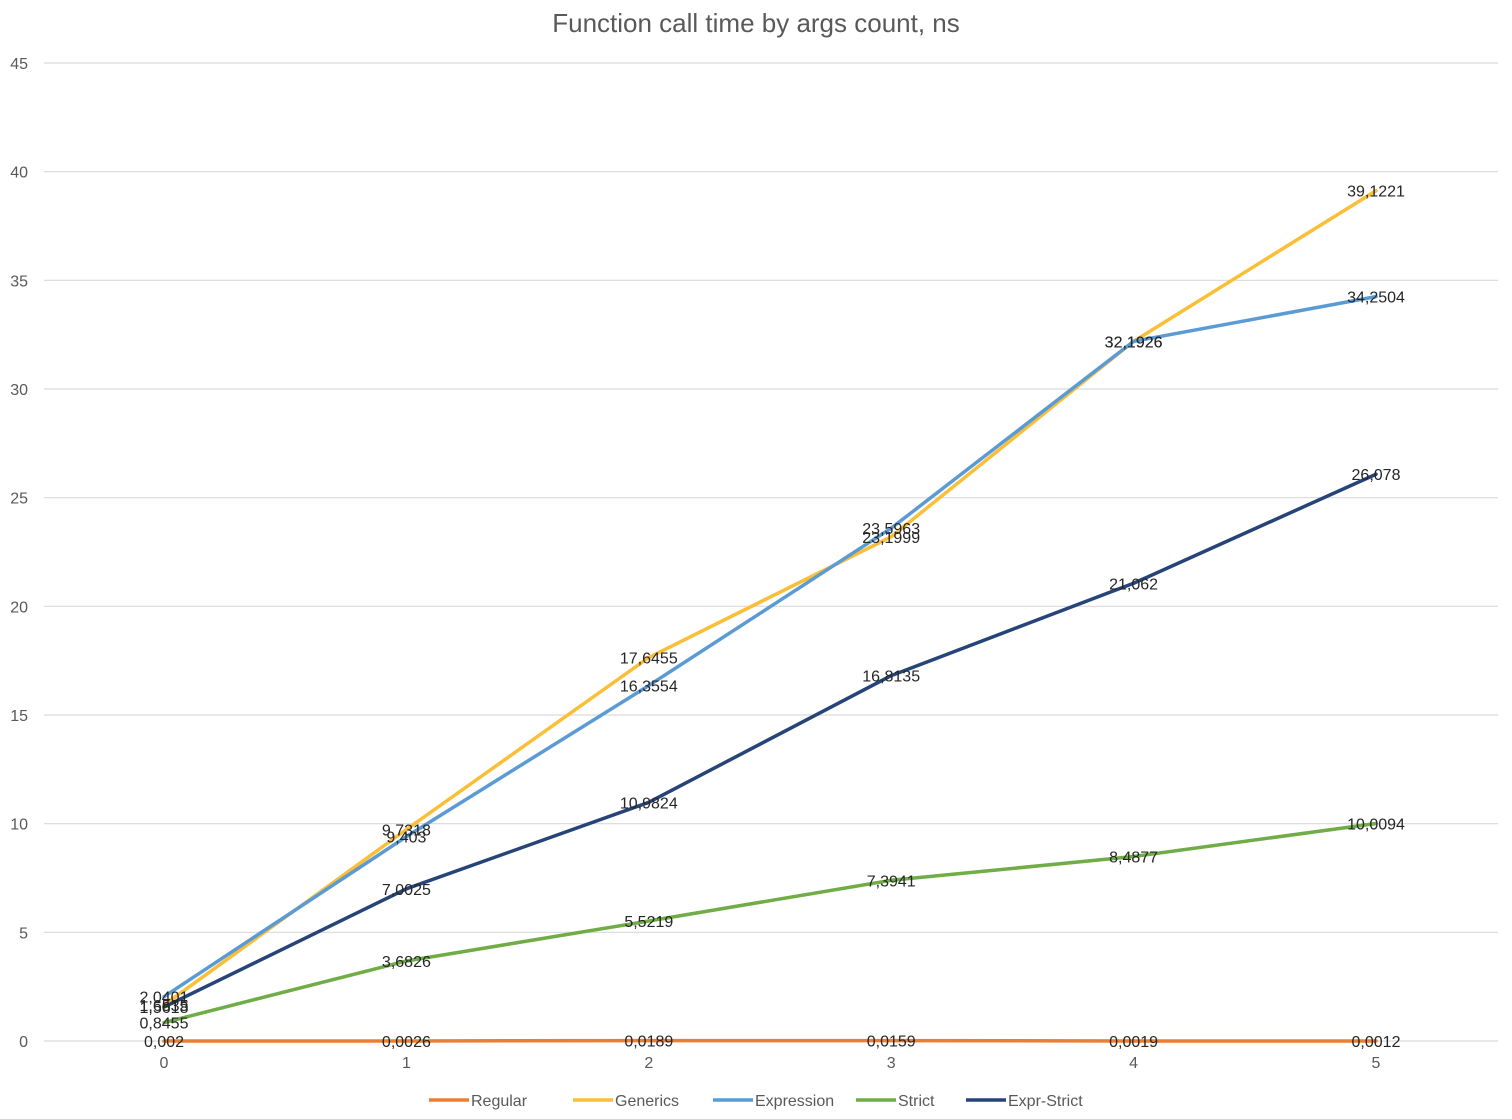 The image size is (1512, 1119). I want to click on data-label: 7,0025, so click(406, 890).